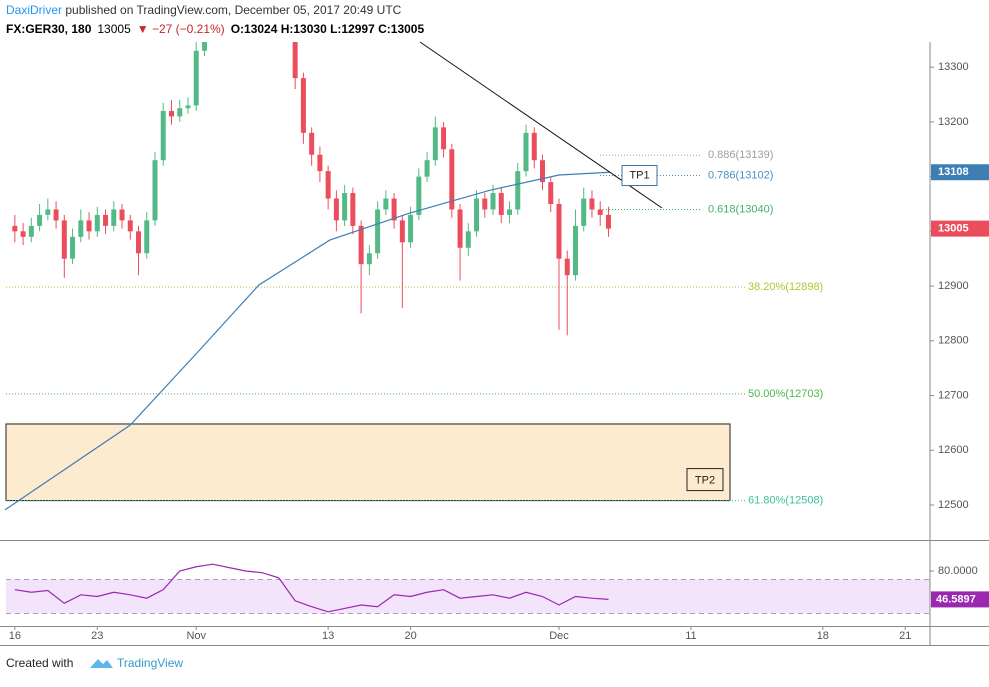 Image resolution: width=989 pixels, height=687 pixels. What do you see at coordinates (958, 571) in the screenshot?
I see `rsi-tick-label: 80.0000` at bounding box center [958, 571].